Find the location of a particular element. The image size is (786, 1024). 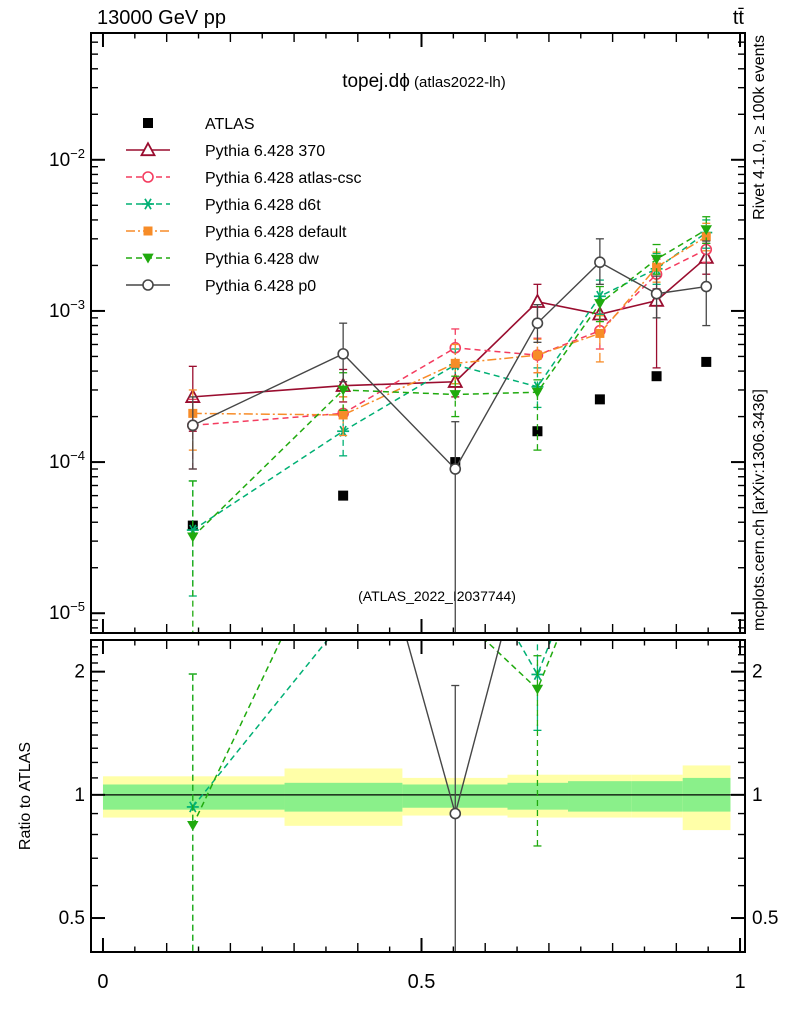

legend-item-label: ATLAS is located at coordinates (230, 124).